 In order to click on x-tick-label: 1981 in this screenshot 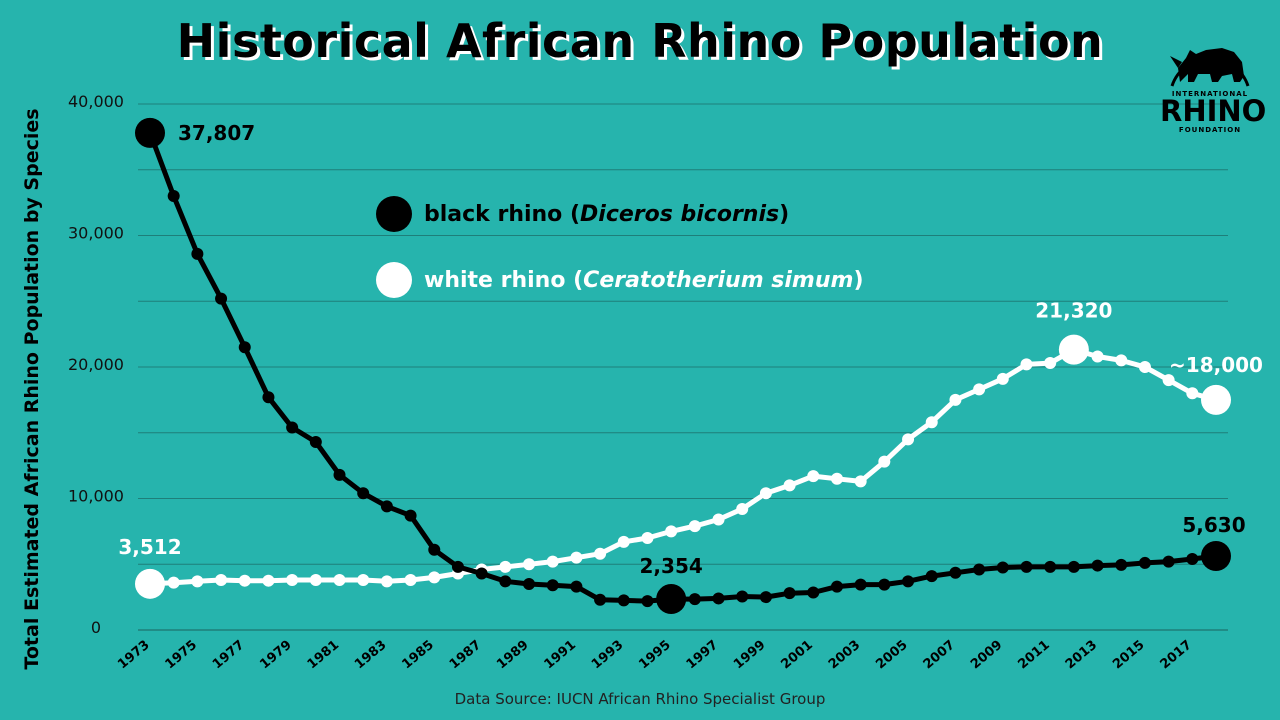, I will do `click(323, 655)`.